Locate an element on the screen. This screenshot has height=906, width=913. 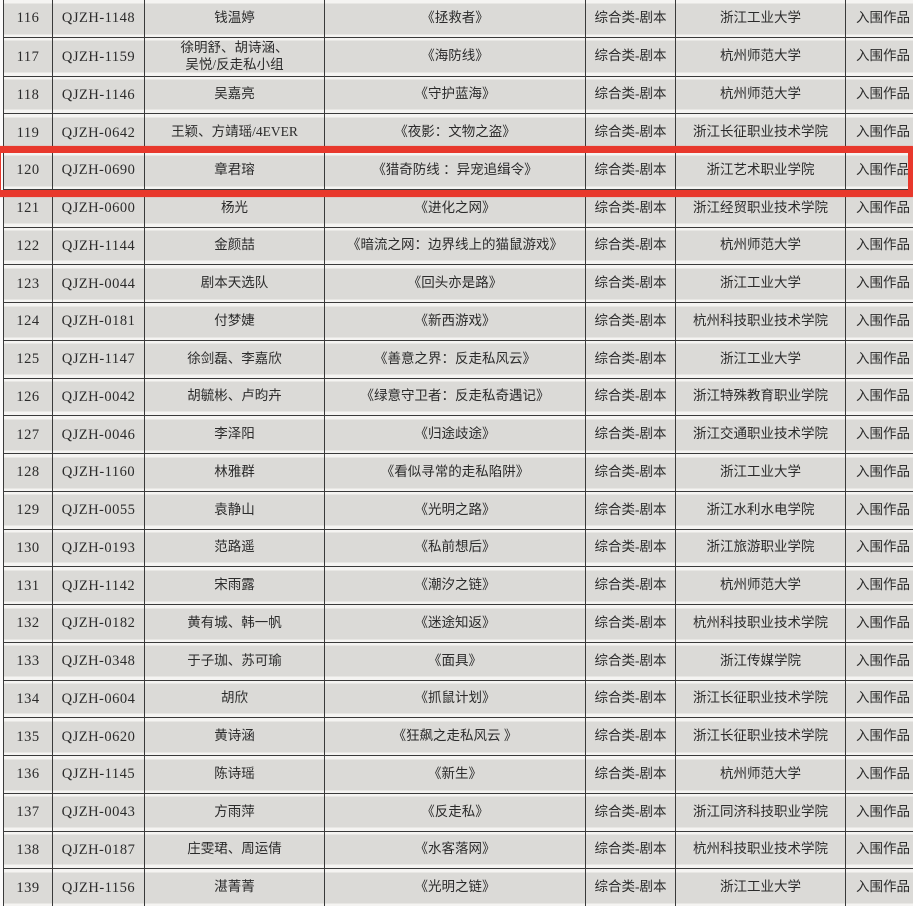
cell-authors: 湛菁菁 is located at coordinates (234, 887).